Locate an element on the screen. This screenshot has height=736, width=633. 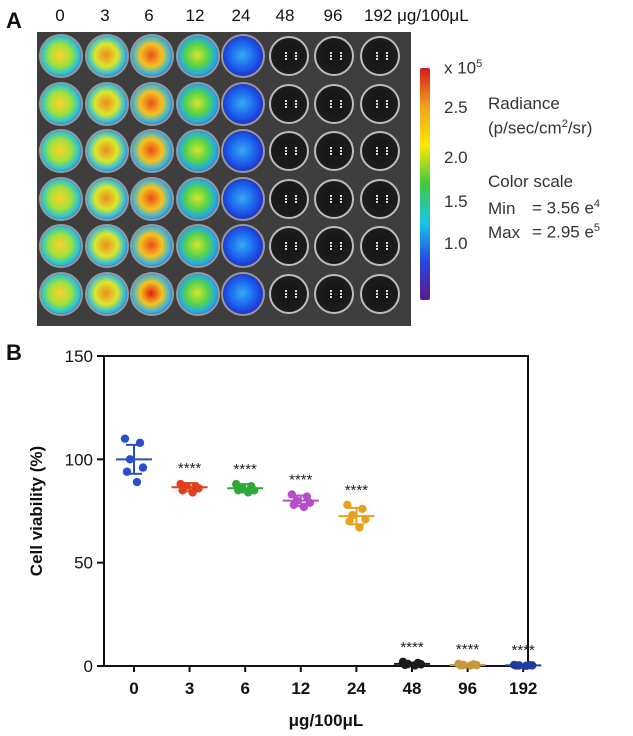
conc-label-96: 96 is located at coordinates (333, 15).